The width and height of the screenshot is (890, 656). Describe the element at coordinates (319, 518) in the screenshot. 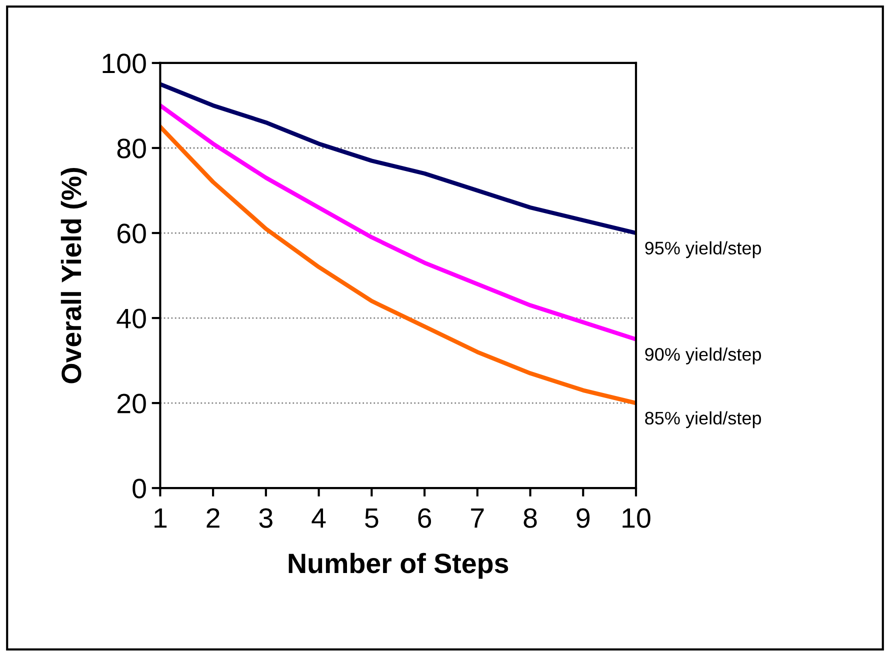

I see `x-tick-label: 4` at that location.